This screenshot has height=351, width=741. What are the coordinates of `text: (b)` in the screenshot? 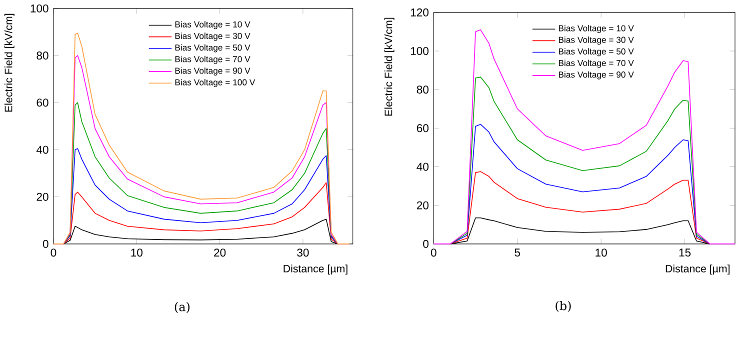 It's located at (563, 306).